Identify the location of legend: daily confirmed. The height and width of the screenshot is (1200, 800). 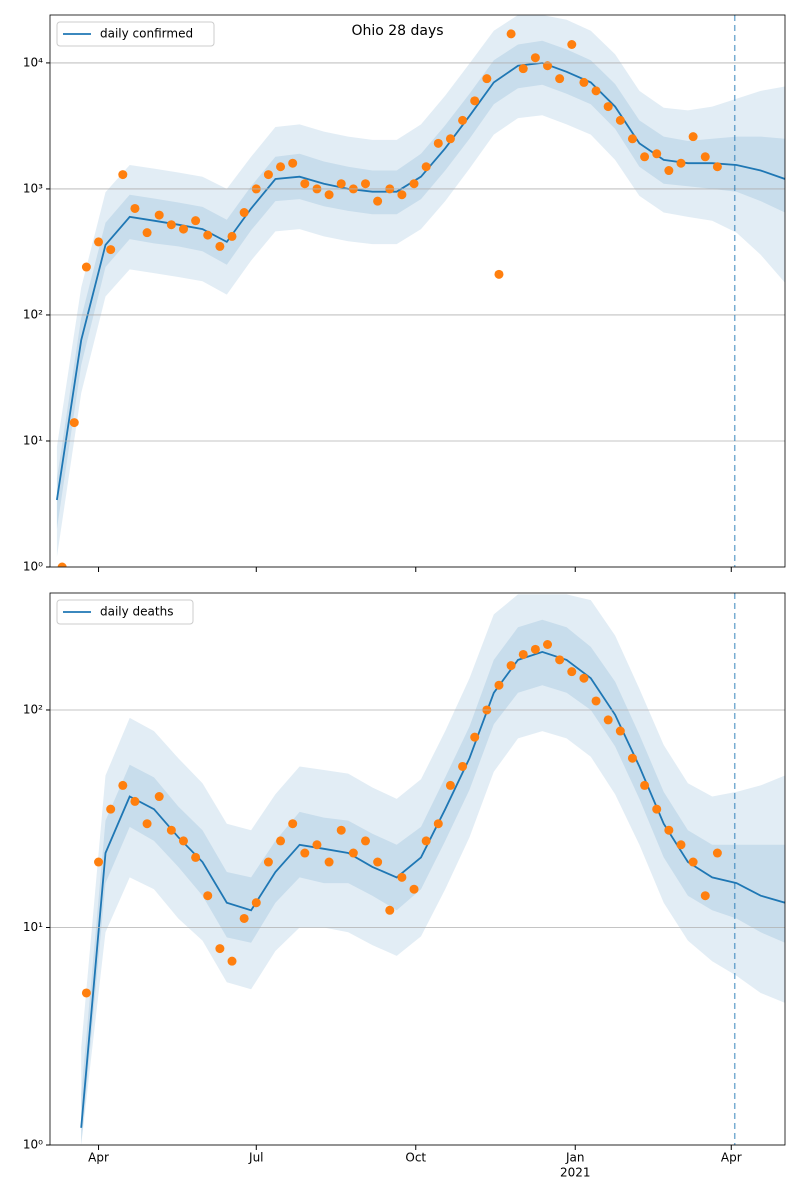
(135, 34).